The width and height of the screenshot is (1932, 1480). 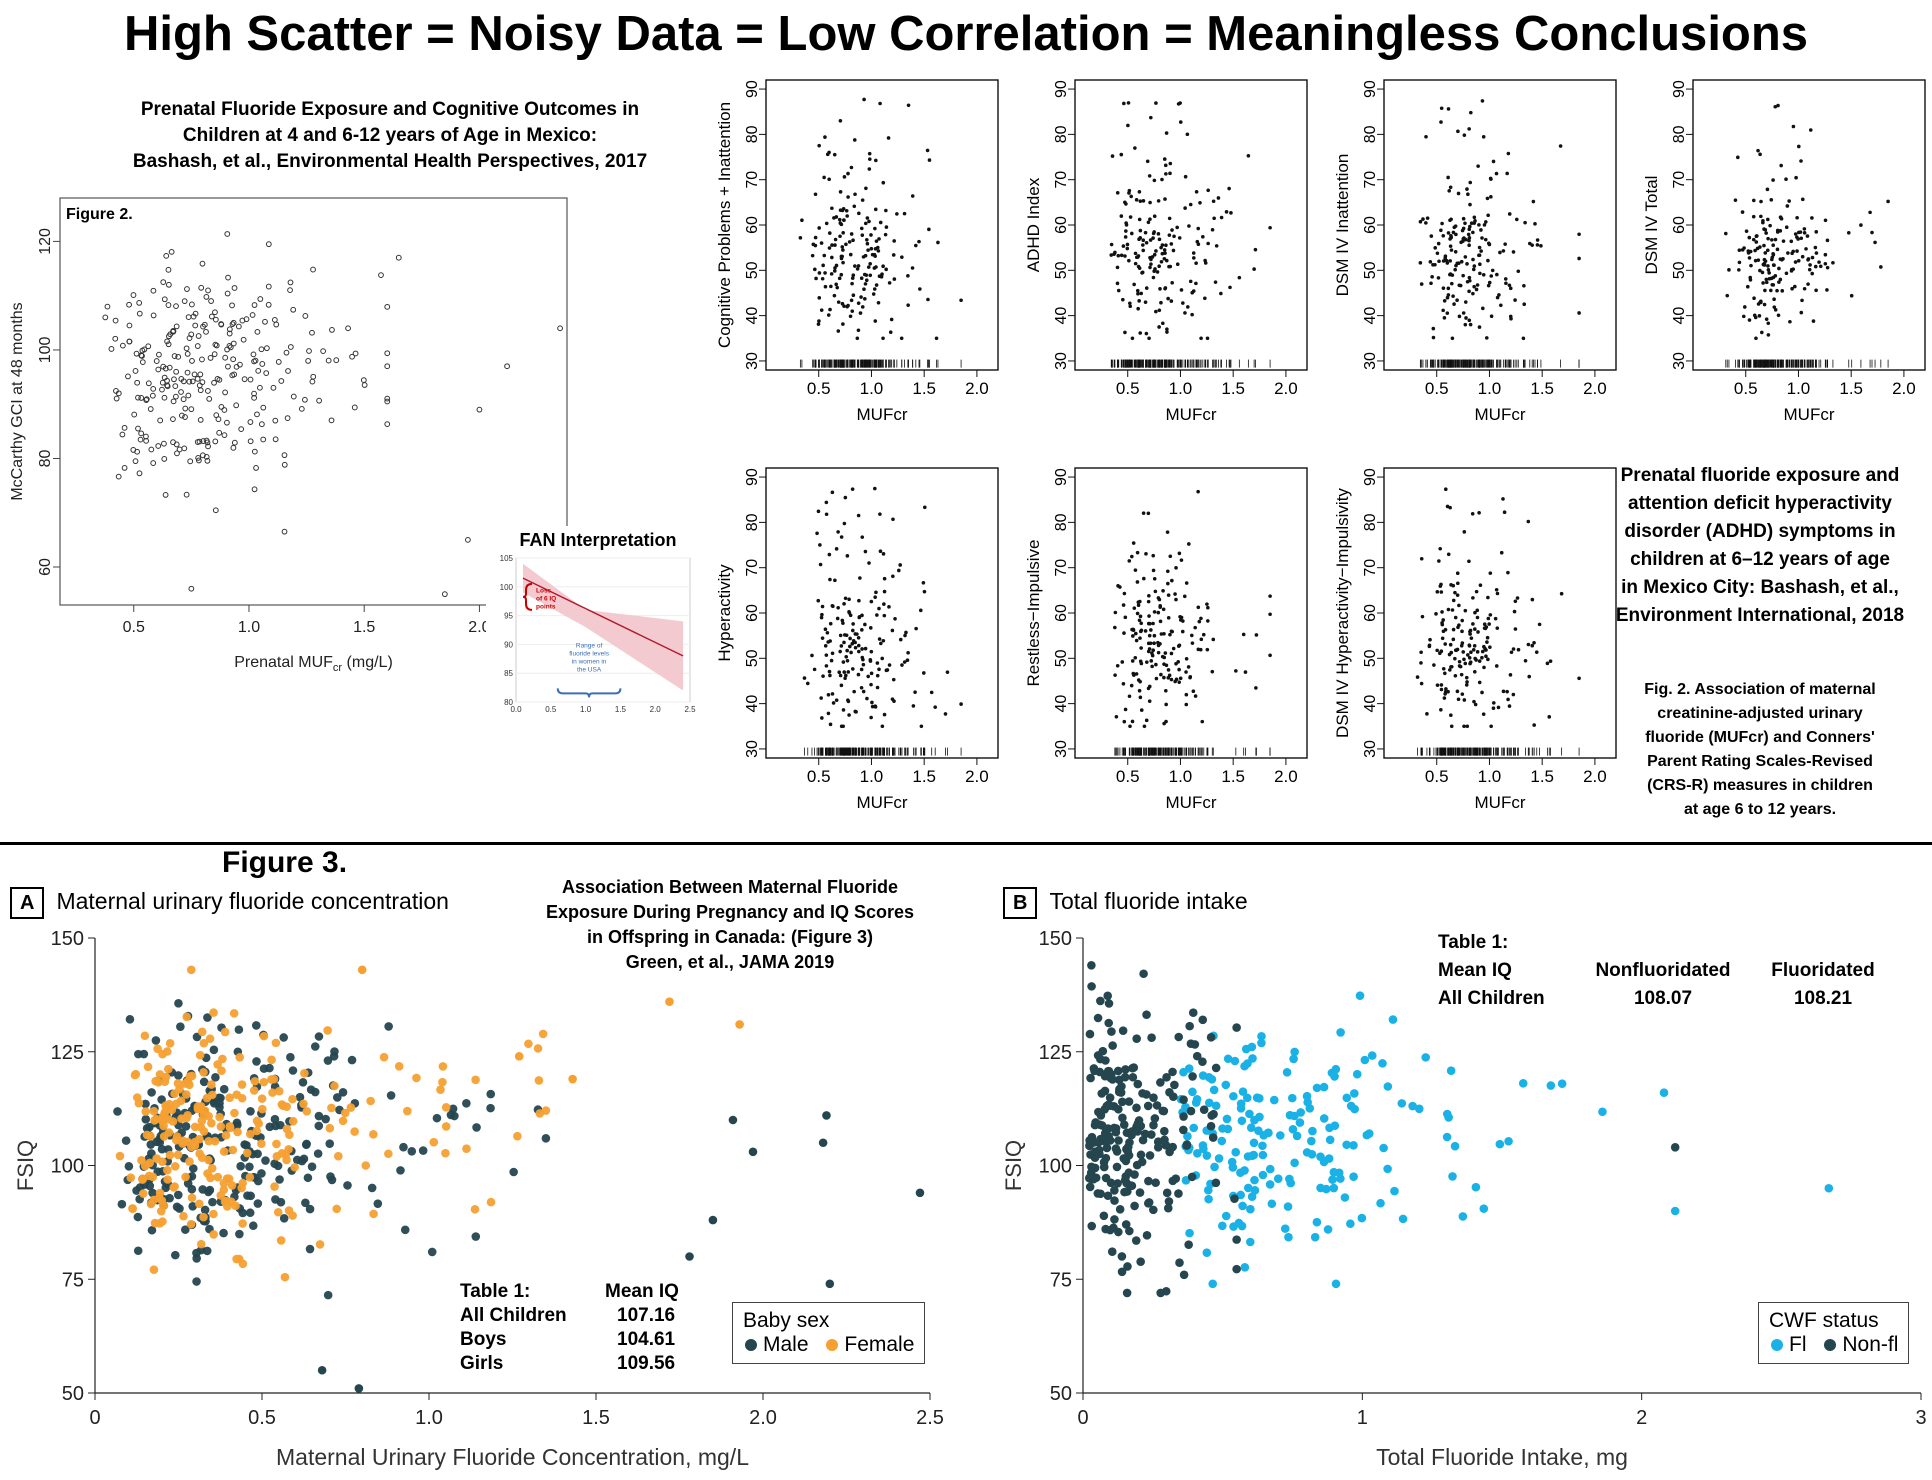 I want to click on table-row: Girls 109.56, so click(x=569, y=1364).